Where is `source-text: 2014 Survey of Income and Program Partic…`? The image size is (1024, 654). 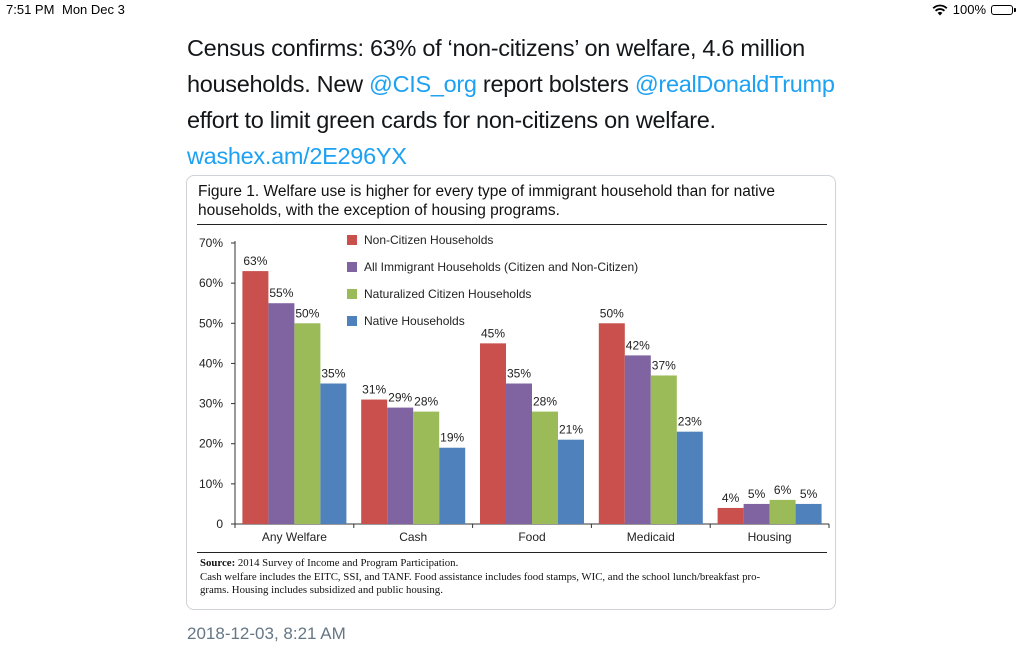 source-text: 2014 Survey of Income and Program Partic… is located at coordinates (347, 563).